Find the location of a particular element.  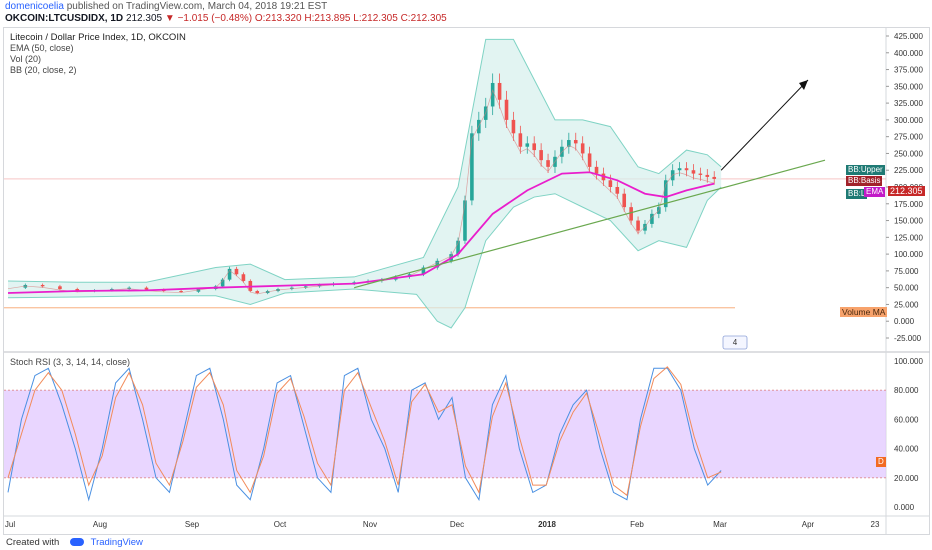

price-axis-label: -25.000 is located at coordinates (908, 338).